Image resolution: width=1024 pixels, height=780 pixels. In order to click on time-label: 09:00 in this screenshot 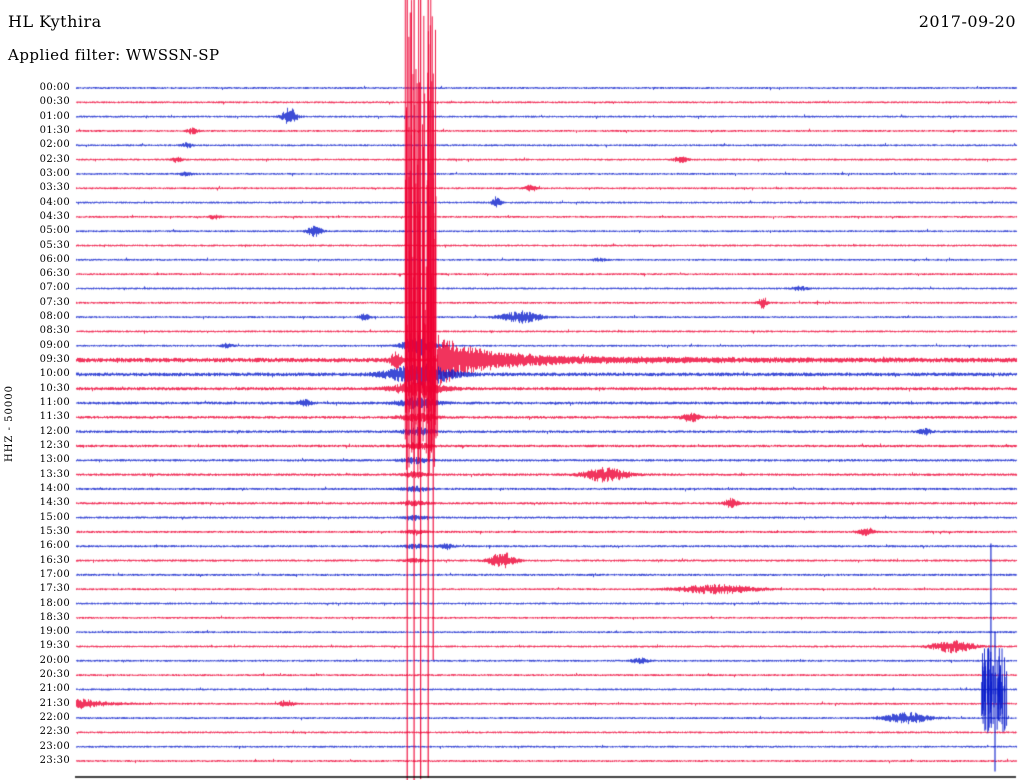, I will do `click(54, 345)`.